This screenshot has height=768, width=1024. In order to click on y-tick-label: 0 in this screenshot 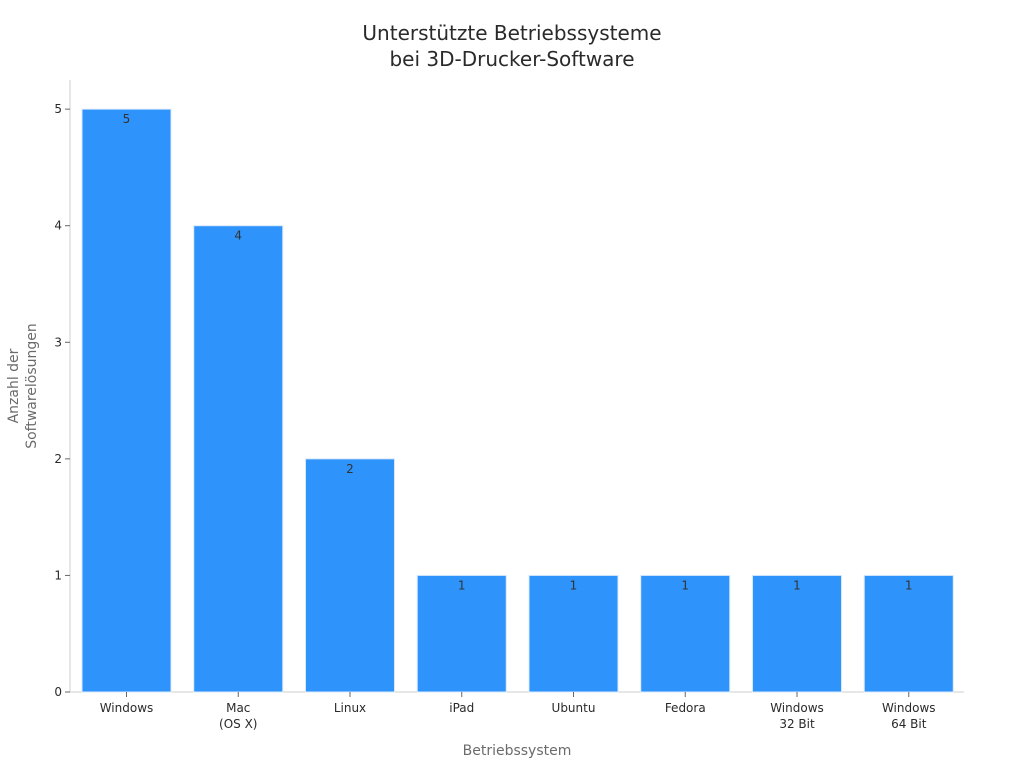, I will do `click(58, 692)`.